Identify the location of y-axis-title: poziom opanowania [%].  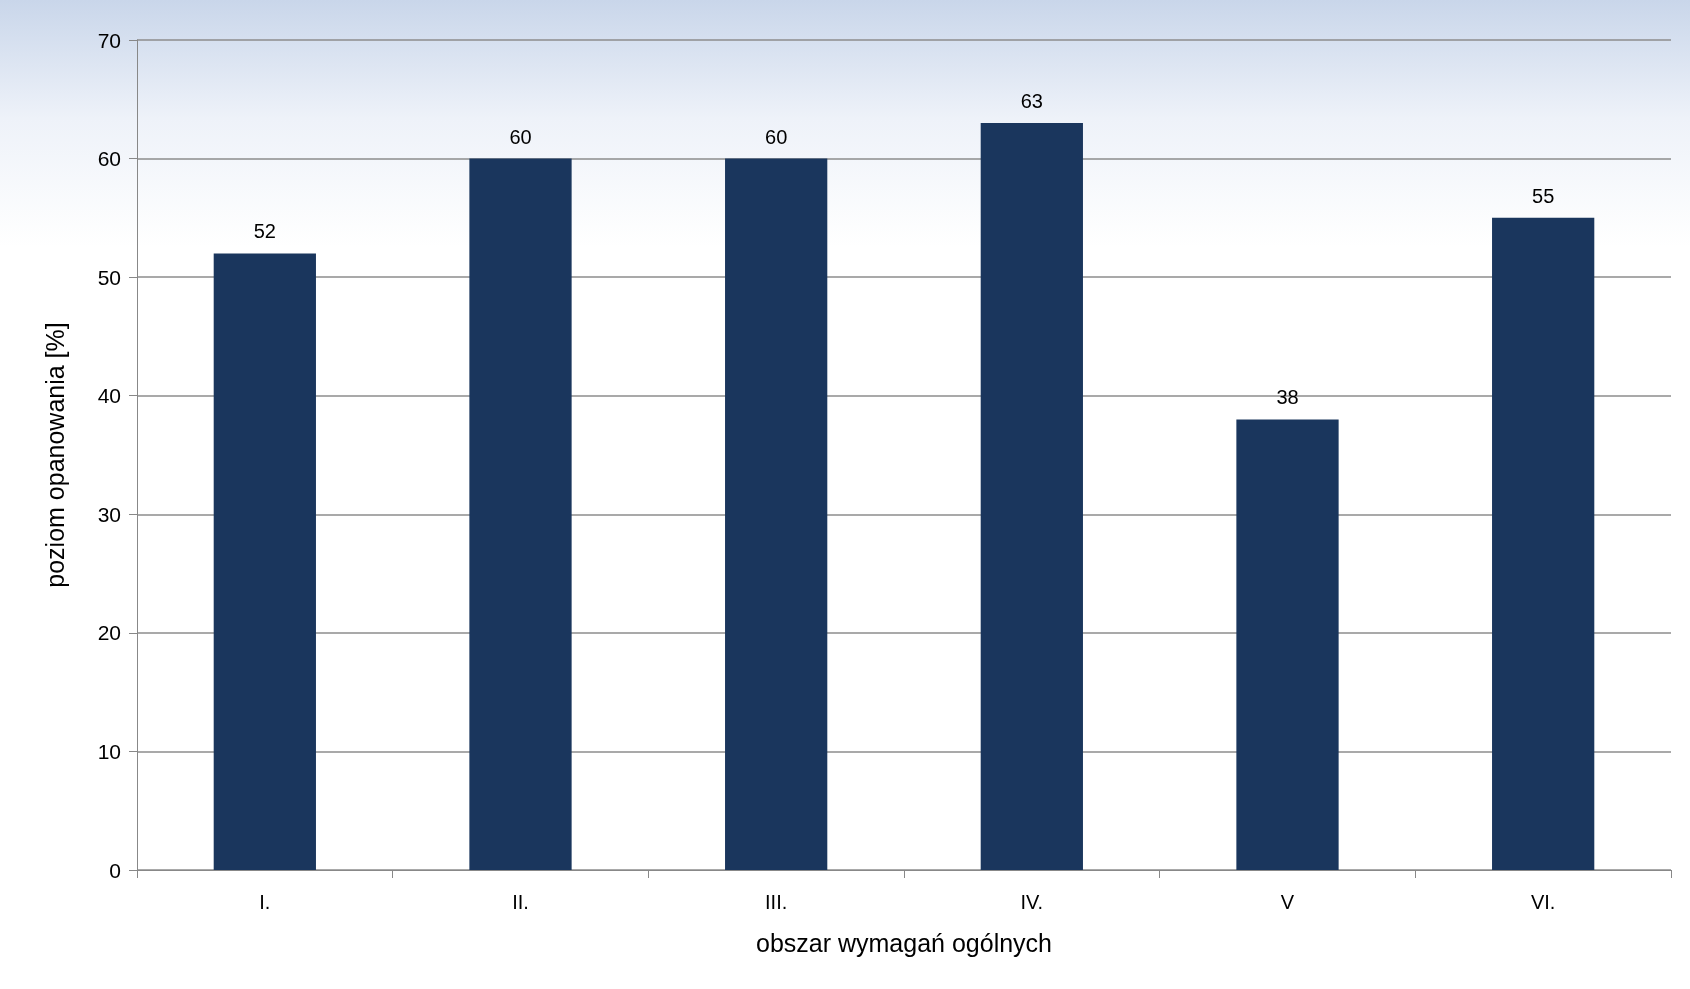
(54, 455).